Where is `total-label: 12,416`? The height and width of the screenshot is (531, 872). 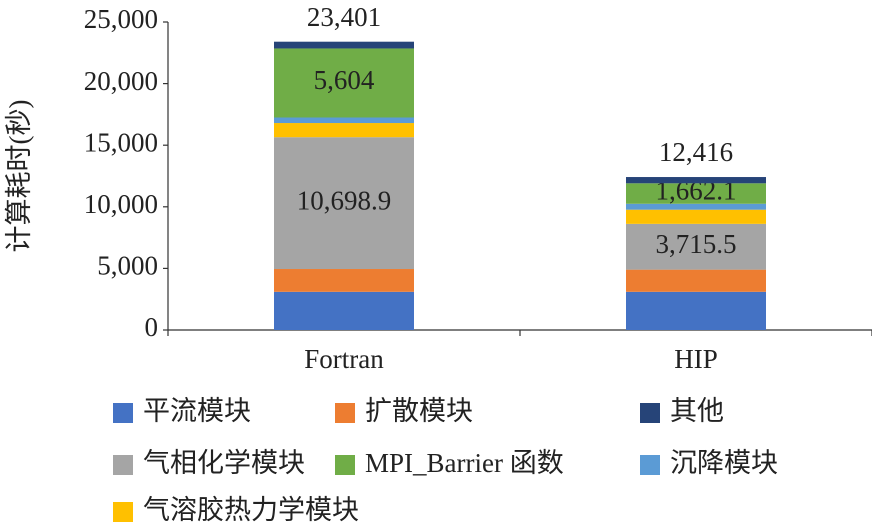 total-label: 12,416 is located at coordinates (696, 152).